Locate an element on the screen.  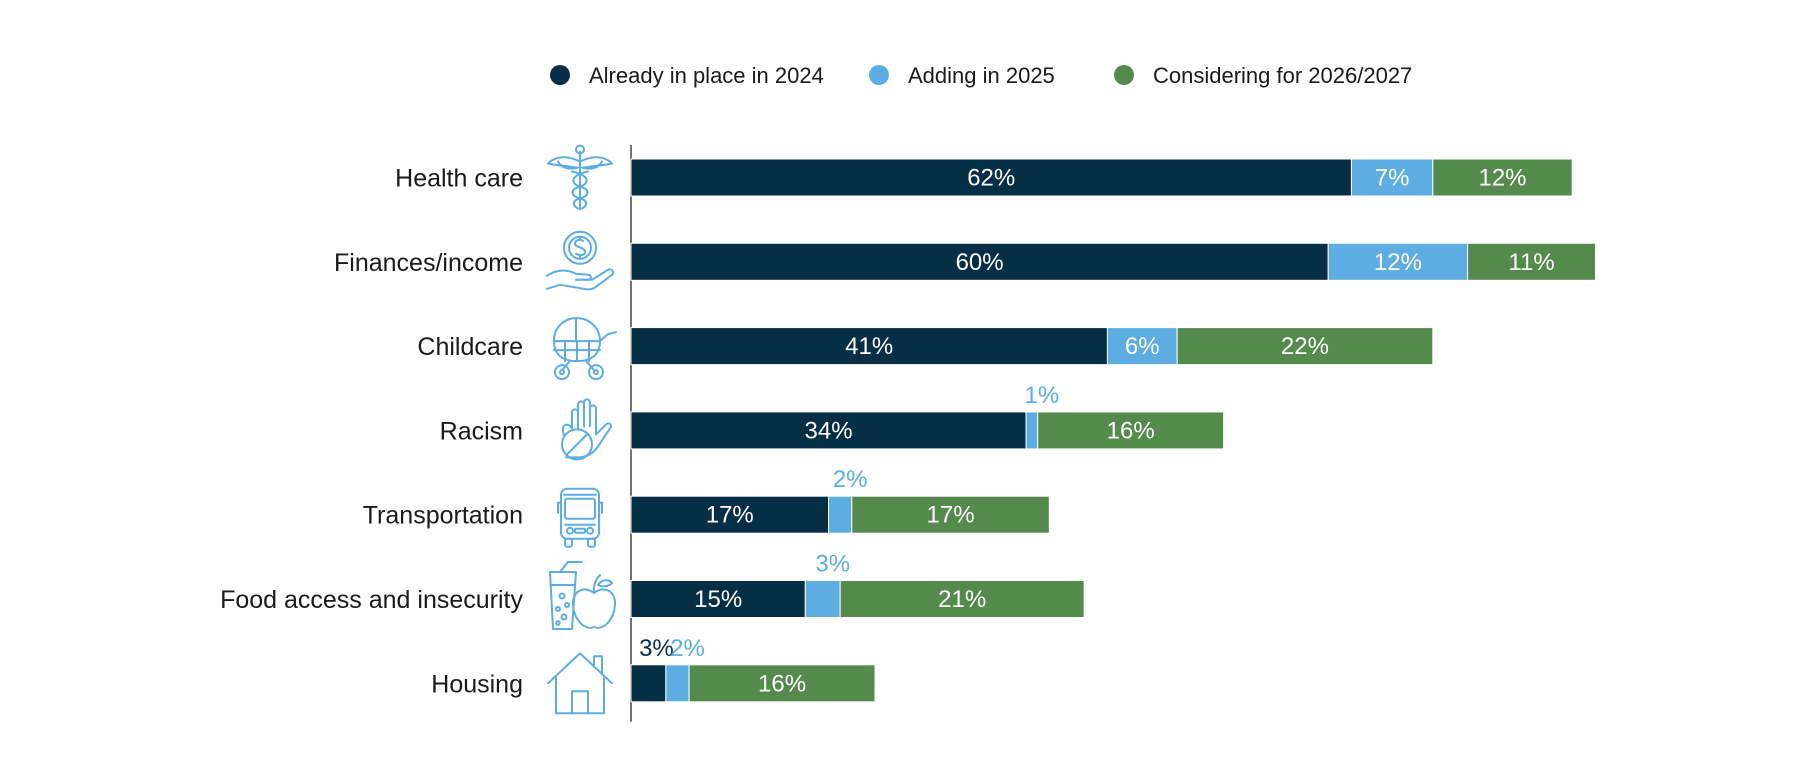
bus-icon is located at coordinates (580, 517).